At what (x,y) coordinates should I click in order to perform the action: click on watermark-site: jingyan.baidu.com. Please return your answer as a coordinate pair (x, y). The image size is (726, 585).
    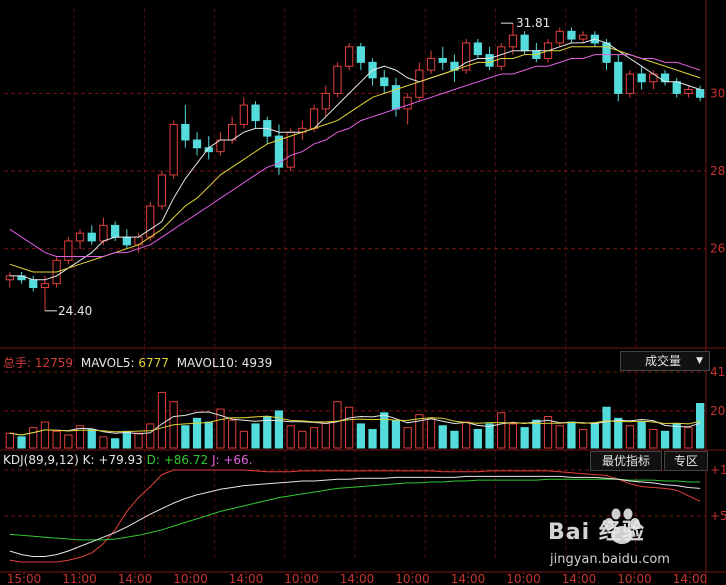
    Looking at the image, I should click on (610, 559).